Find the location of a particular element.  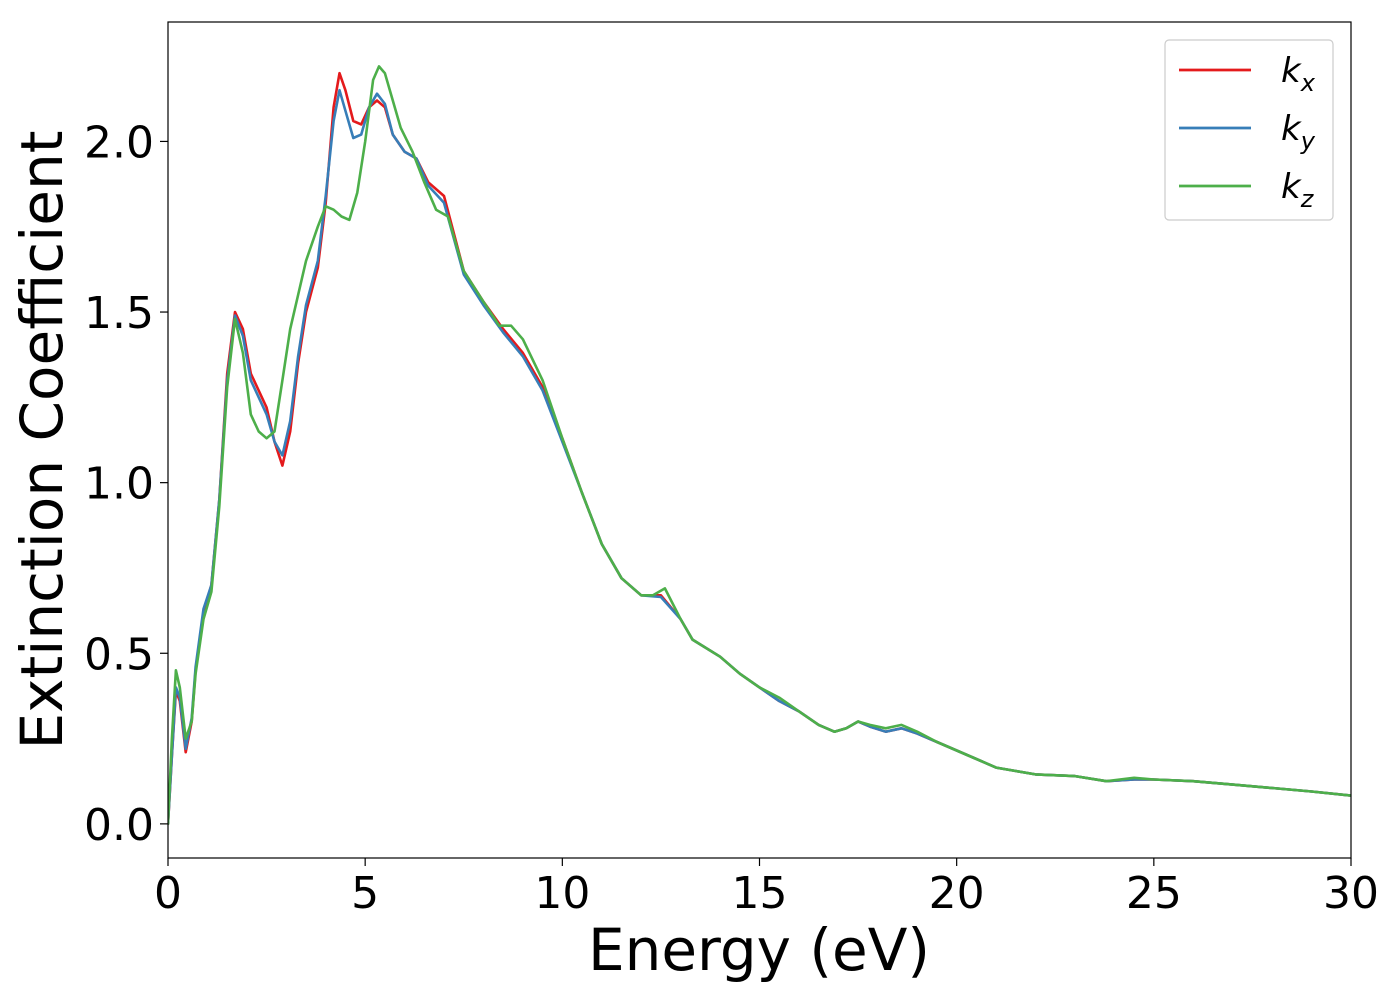

legend-box is located at coordinates (1249, 130).